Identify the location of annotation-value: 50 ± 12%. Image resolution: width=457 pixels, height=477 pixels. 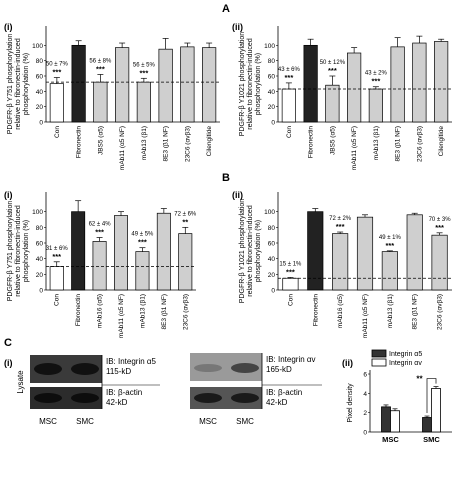
(333, 63).